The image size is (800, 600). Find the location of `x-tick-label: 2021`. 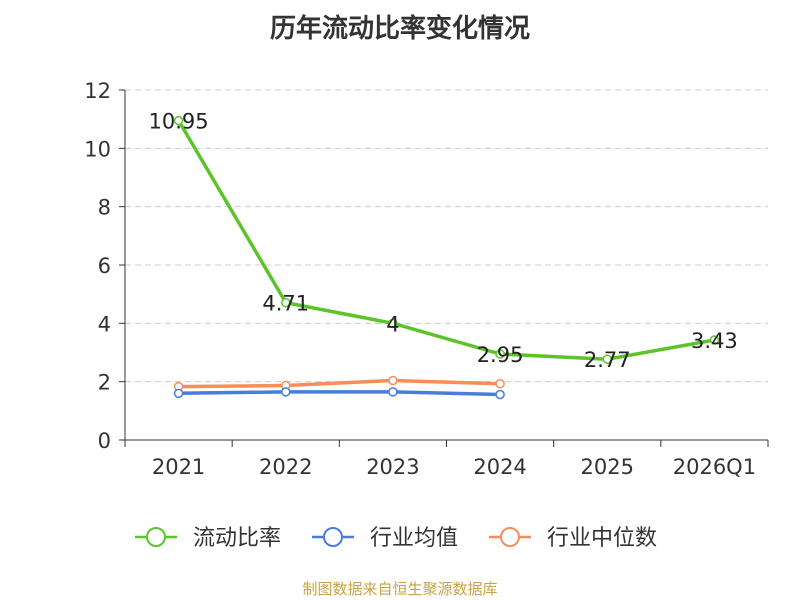

x-tick-label: 2021 is located at coordinates (178, 467).